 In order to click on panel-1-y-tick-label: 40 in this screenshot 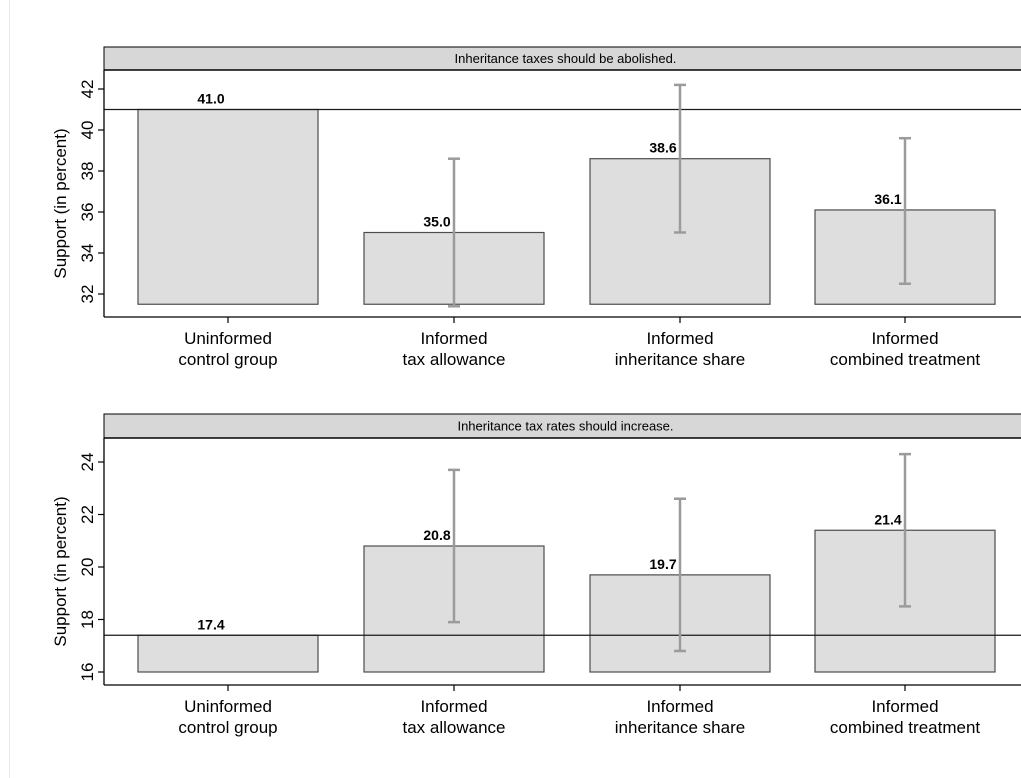, I will do `click(87, 130)`.